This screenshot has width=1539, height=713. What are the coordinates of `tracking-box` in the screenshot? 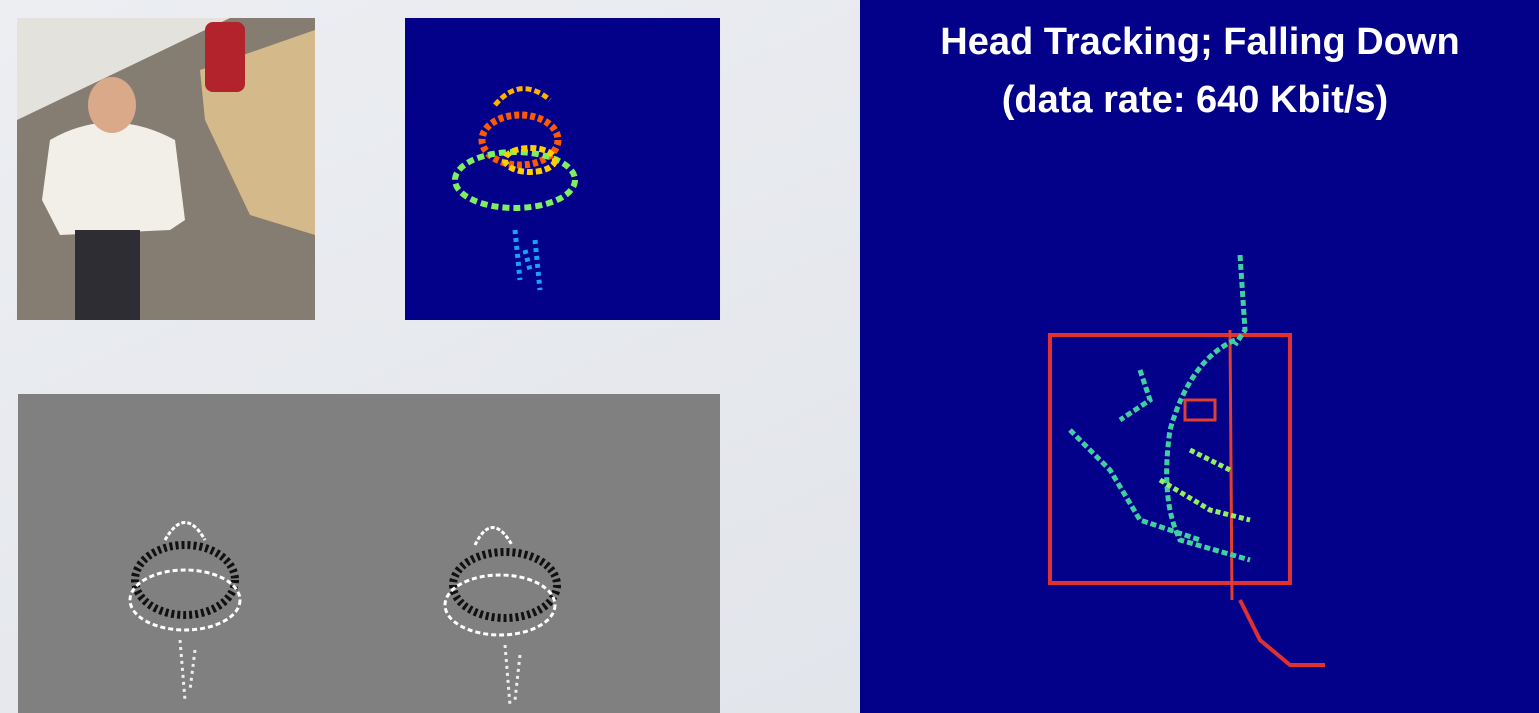 It's located at (1170, 459).